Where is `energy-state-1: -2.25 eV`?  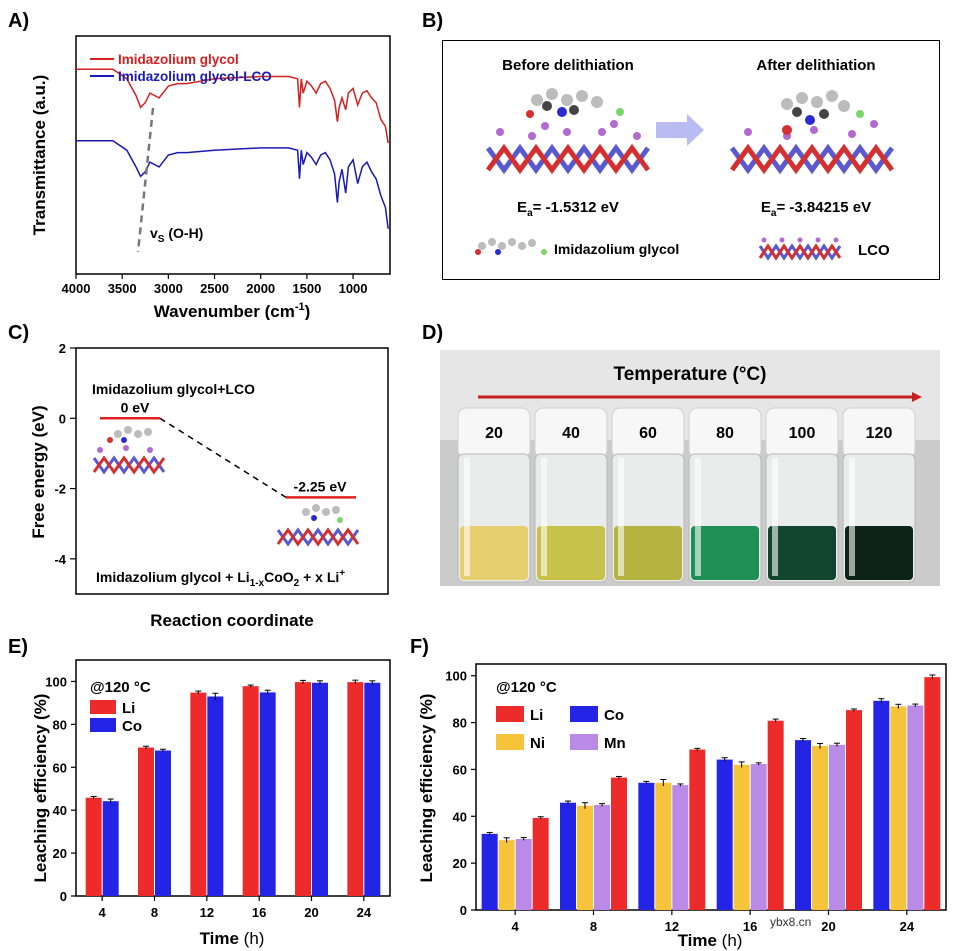
energy-state-1: -2.25 eV is located at coordinates (321, 486).